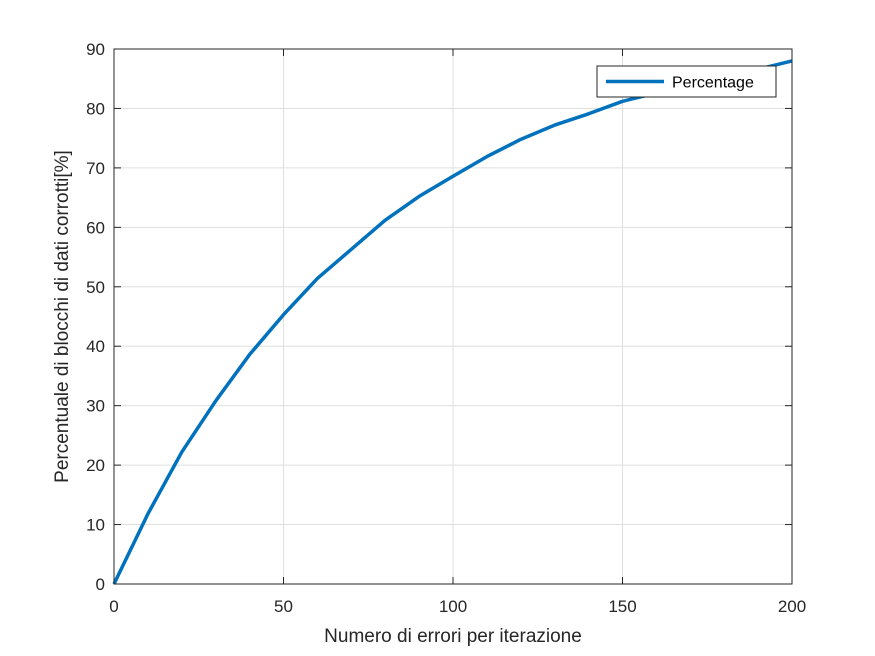  Describe the element at coordinates (453, 636) in the screenshot. I see `x-axis-label: Numero di errori per iterazione` at that location.